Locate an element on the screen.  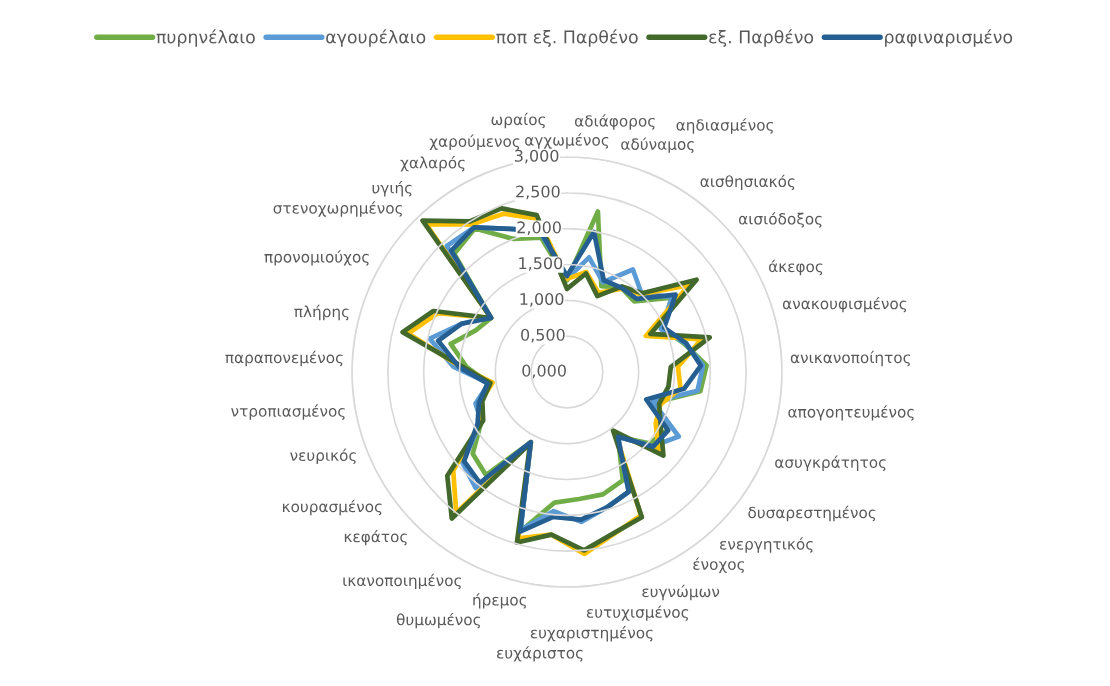
spoke-label: ντροπιασμένος is located at coordinates (288, 412).